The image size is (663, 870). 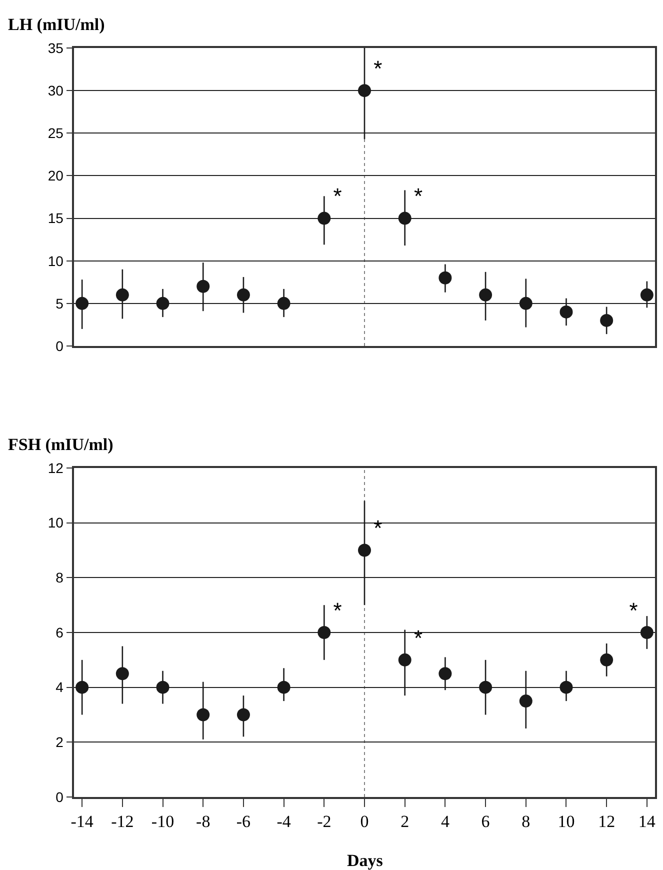 What do you see at coordinates (56, 176) in the screenshot?
I see `y-tick-label: 20` at bounding box center [56, 176].